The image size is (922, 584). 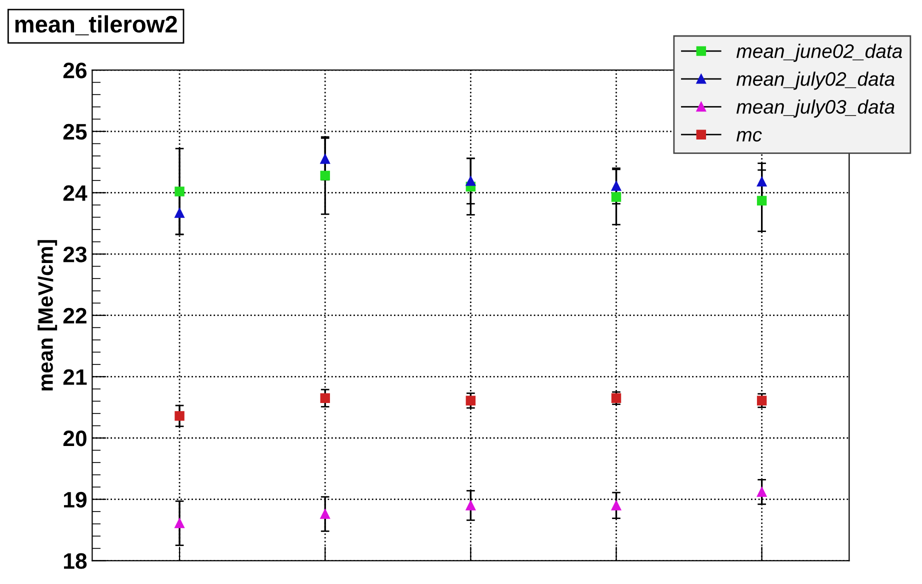 I want to click on y-tick-label: 19, so click(x=75, y=500).